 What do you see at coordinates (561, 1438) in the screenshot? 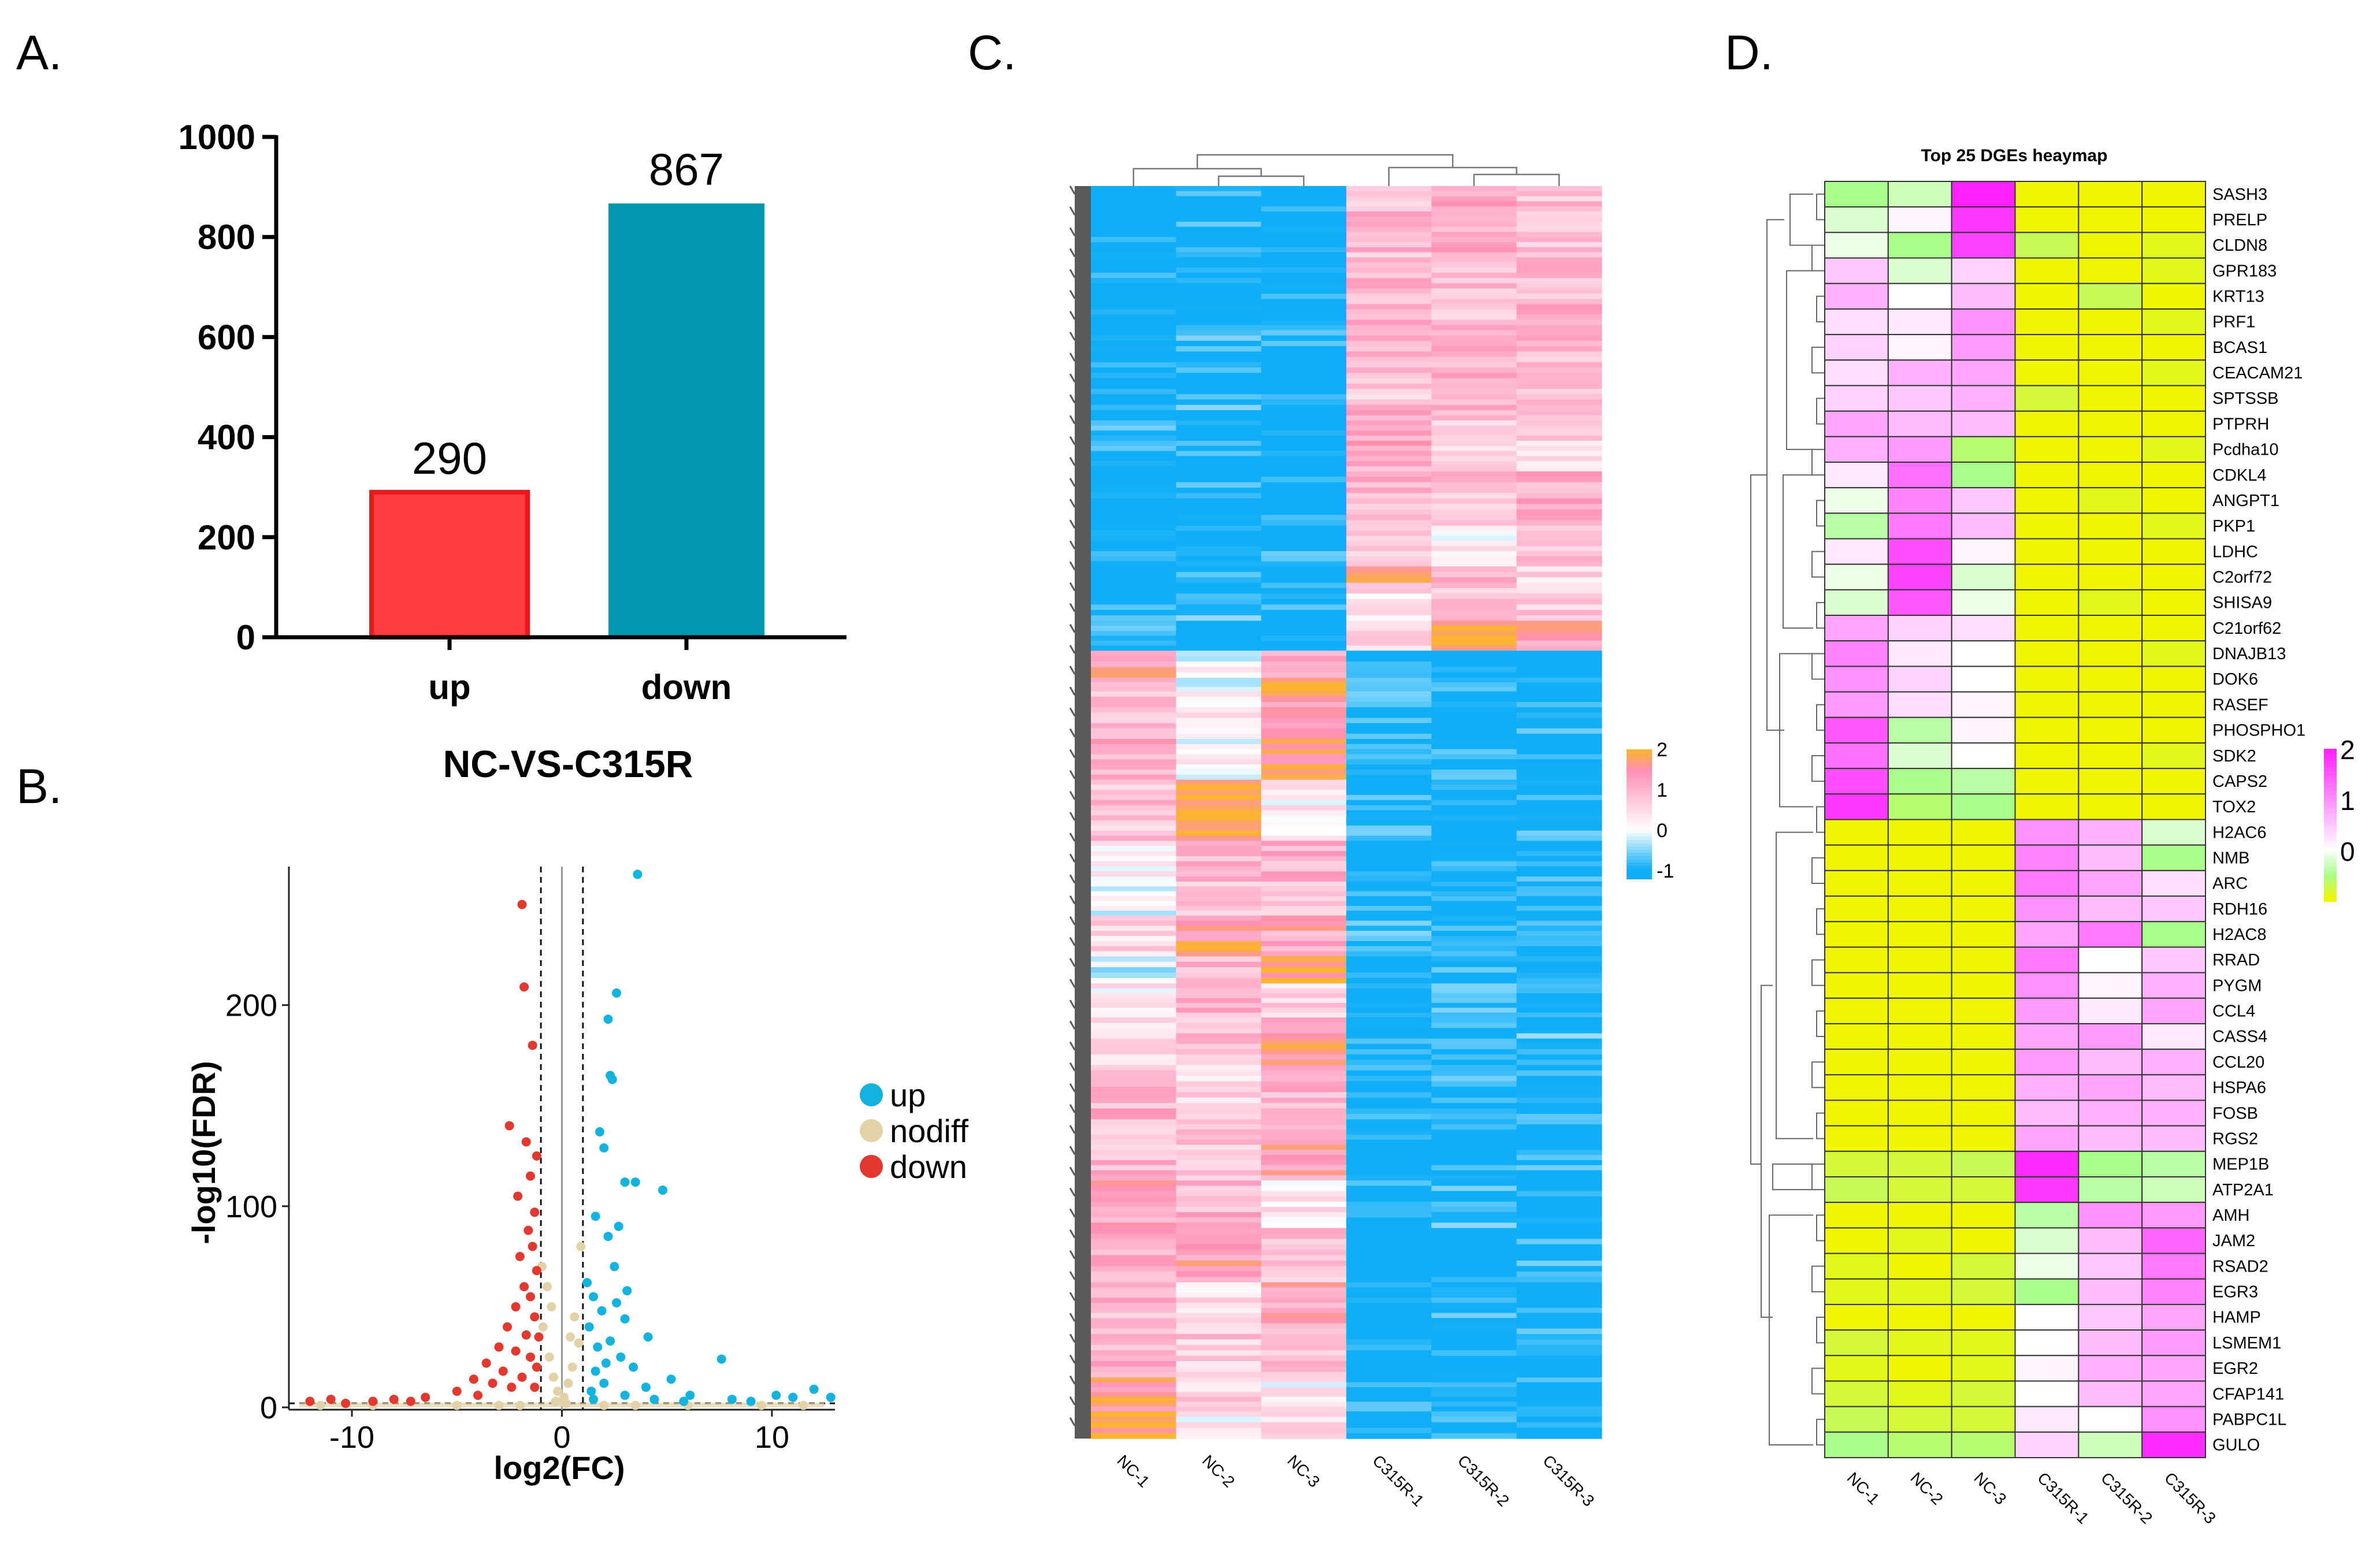
I see `volcano-x-tick-label: 0` at bounding box center [561, 1438].